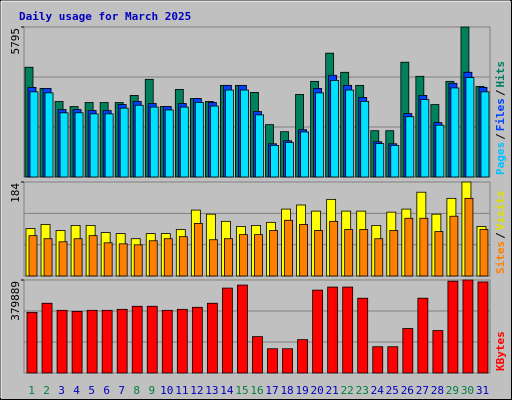  I want to click on x-tick-label: 27, so click(422, 390).